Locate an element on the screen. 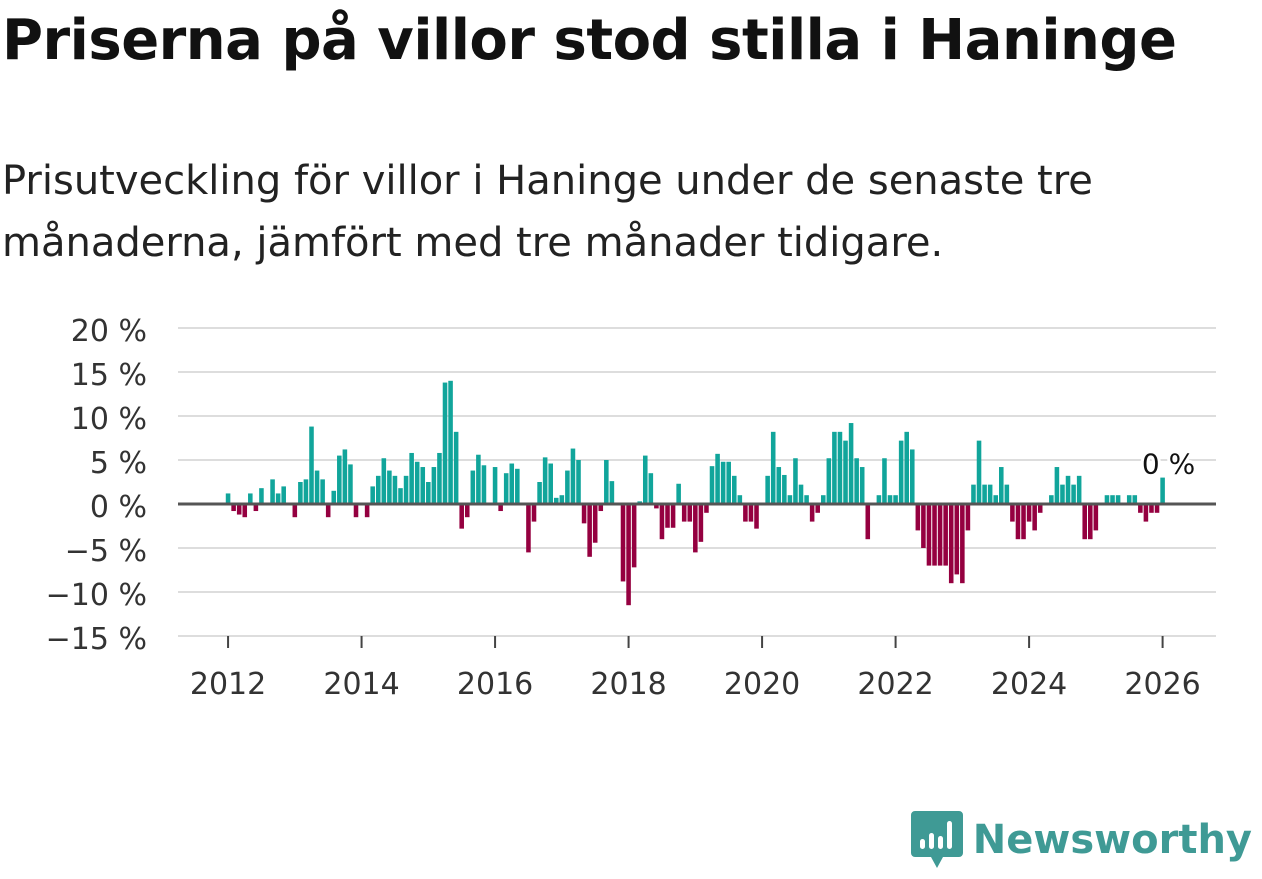  y-tick-label: 5 % is located at coordinates (118, 463).